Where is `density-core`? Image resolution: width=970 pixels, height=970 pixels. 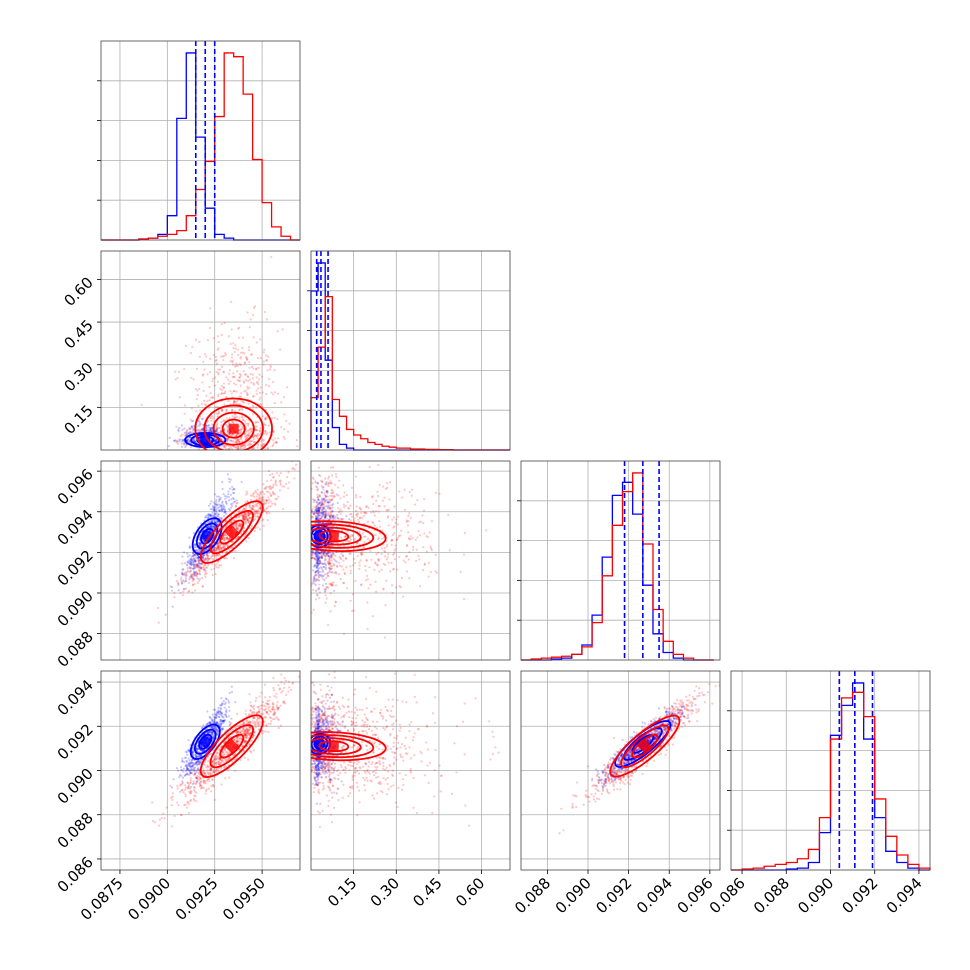
density-core is located at coordinates (231, 532).